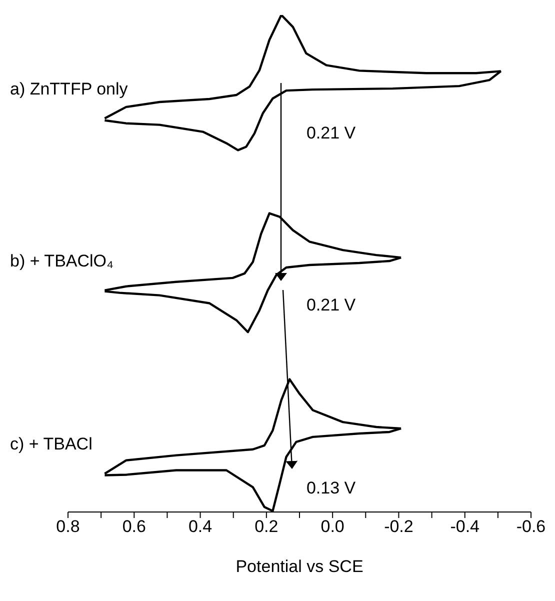 The height and width of the screenshot is (601, 555). I want to click on series-label: b) + TBAClO₄, so click(62, 260).